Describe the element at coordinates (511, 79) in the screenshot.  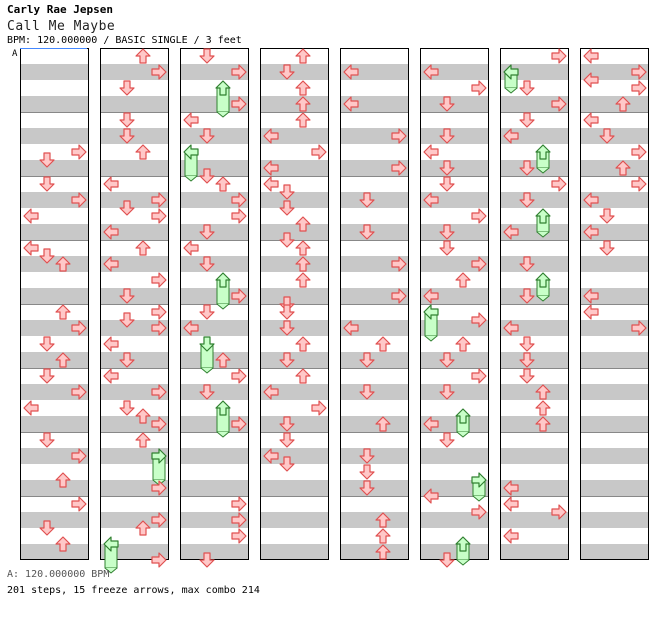
I see `freeze-arrow` at that location.